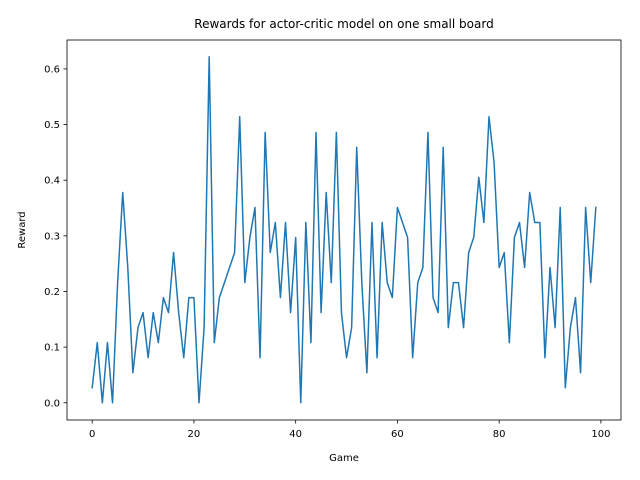 The image size is (640, 480). Describe the element at coordinates (295, 434) in the screenshot. I see `x-tick-label: 40` at that location.